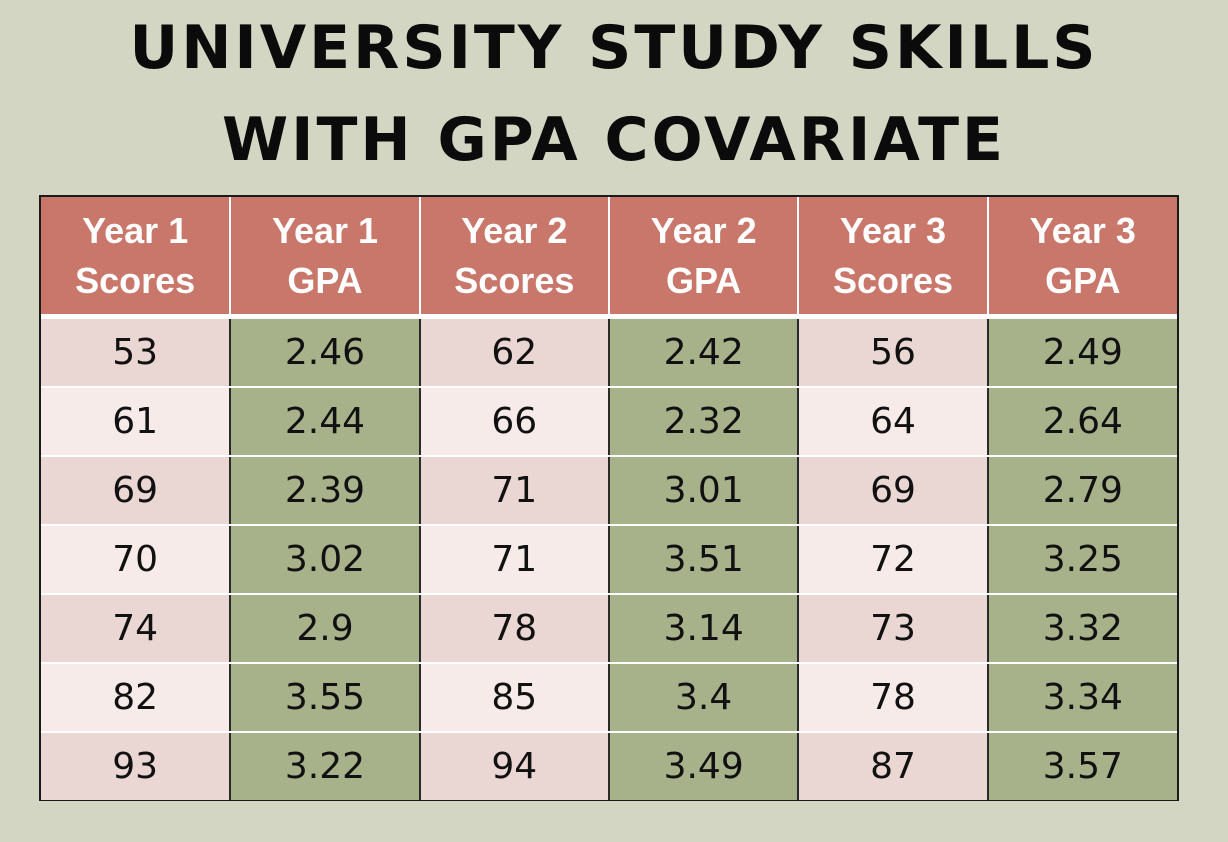 This screenshot has height=842, width=1228. What do you see at coordinates (1082, 352) in the screenshot?
I see `table-cell-gpa: 2.49` at bounding box center [1082, 352].